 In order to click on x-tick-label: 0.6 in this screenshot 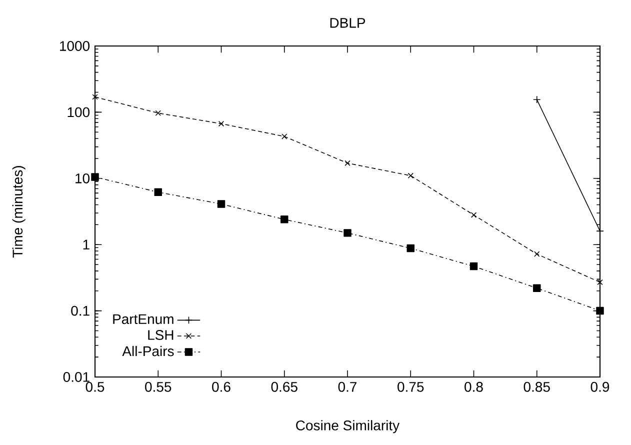, I will do `click(221, 387)`.